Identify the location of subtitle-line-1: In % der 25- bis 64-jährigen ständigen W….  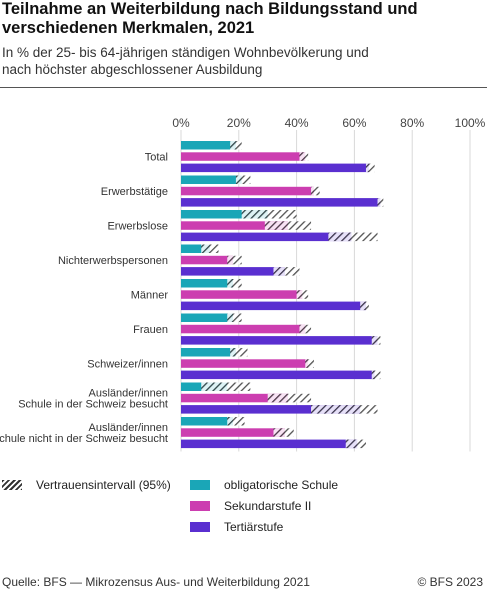
(185, 52).